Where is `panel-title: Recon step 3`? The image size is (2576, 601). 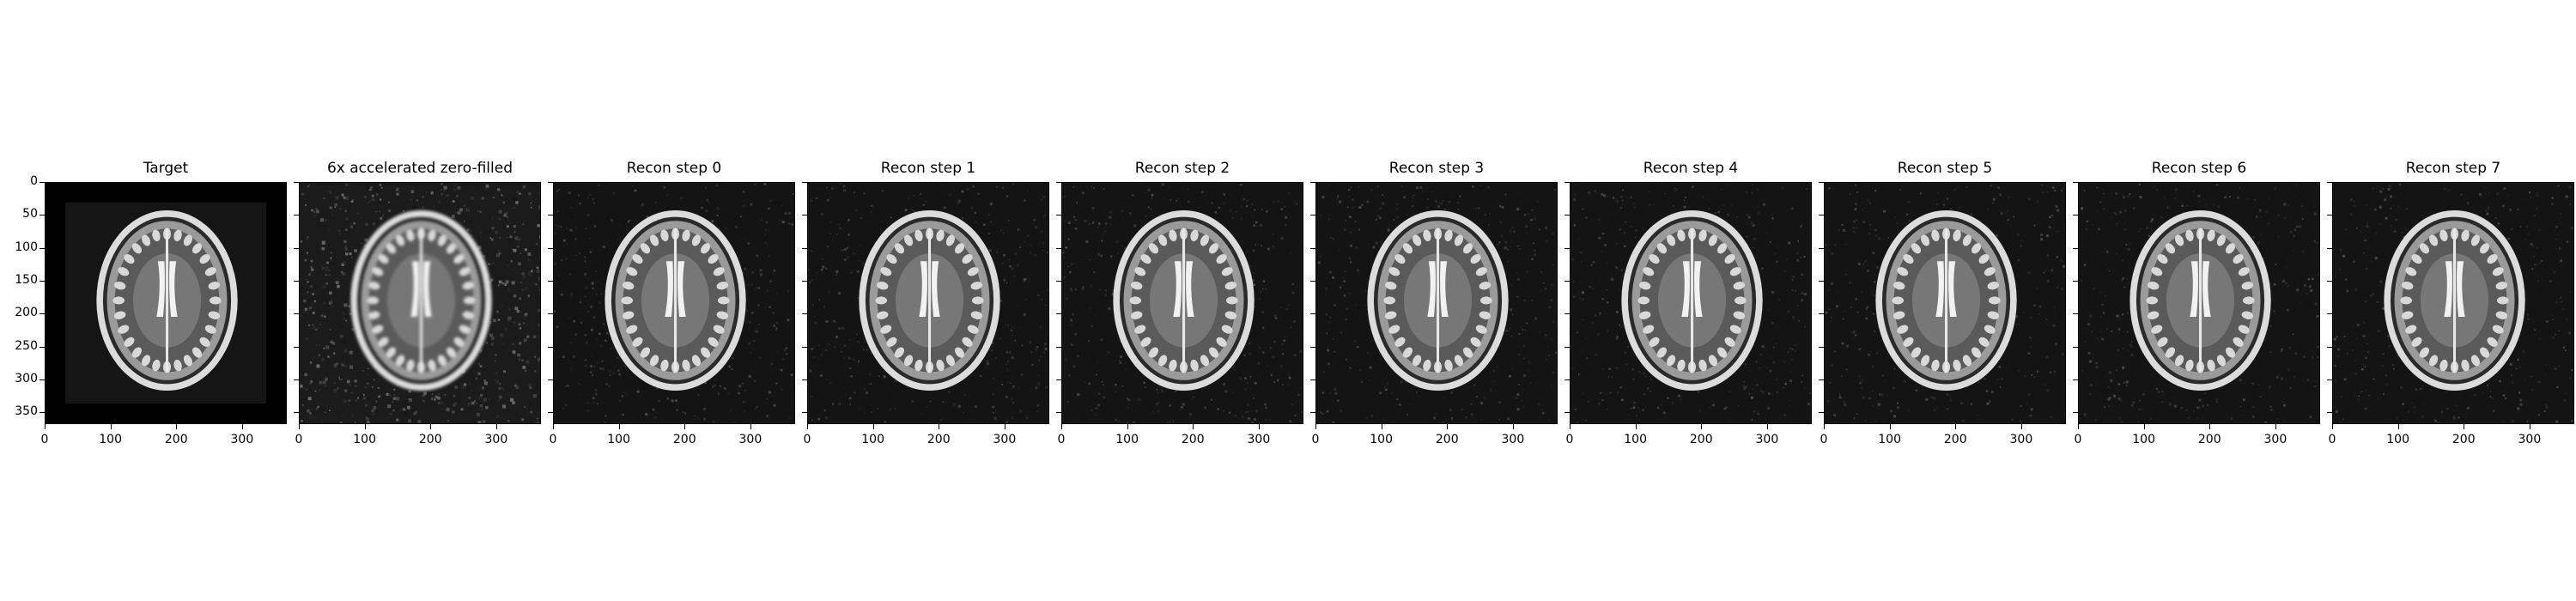
panel-title: Recon step 3 is located at coordinates (1437, 168).